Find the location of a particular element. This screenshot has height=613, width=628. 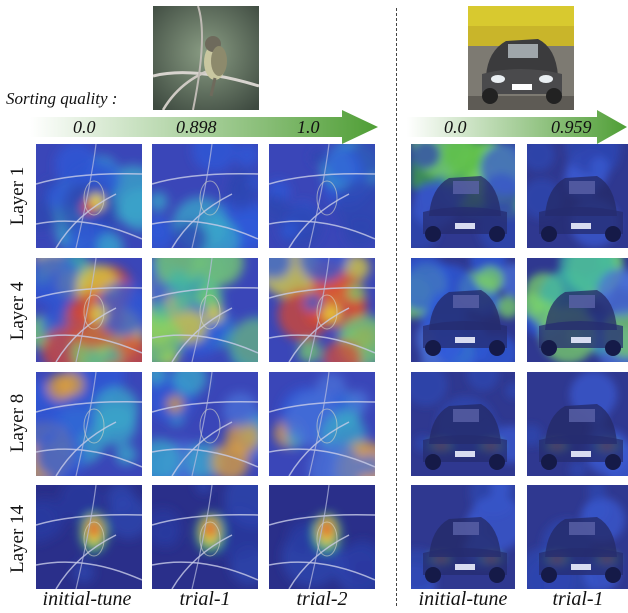

row-label-layer-8: Layer 8 is located at coordinates (17, 423).